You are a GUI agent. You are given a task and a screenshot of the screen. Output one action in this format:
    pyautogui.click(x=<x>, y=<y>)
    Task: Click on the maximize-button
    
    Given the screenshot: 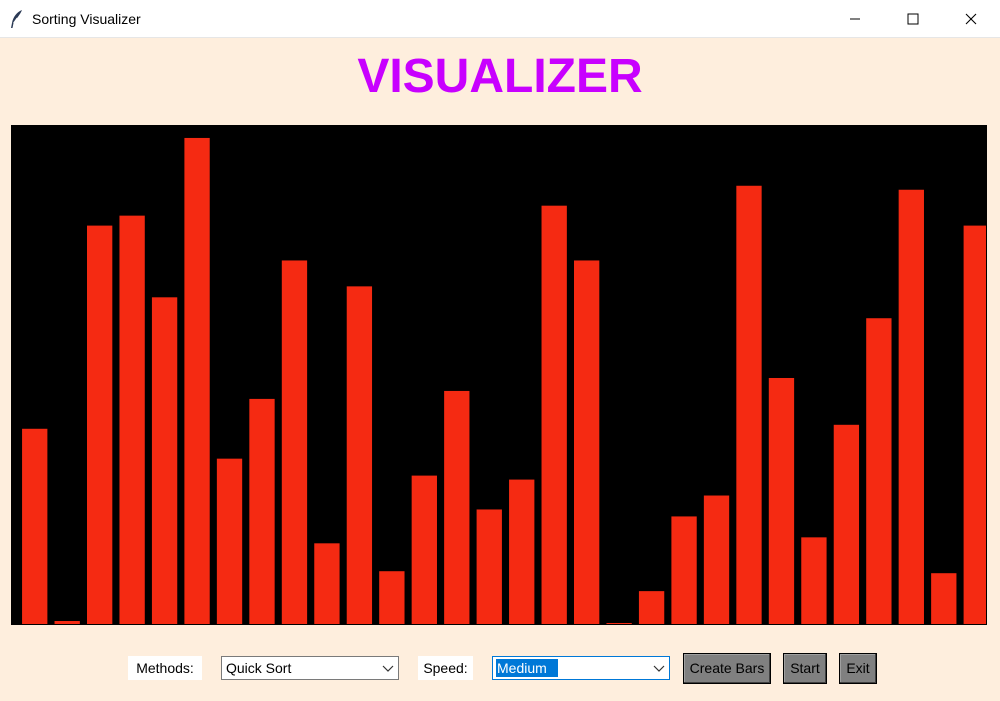 What is the action you would take?
    pyautogui.click(x=913, y=19)
    